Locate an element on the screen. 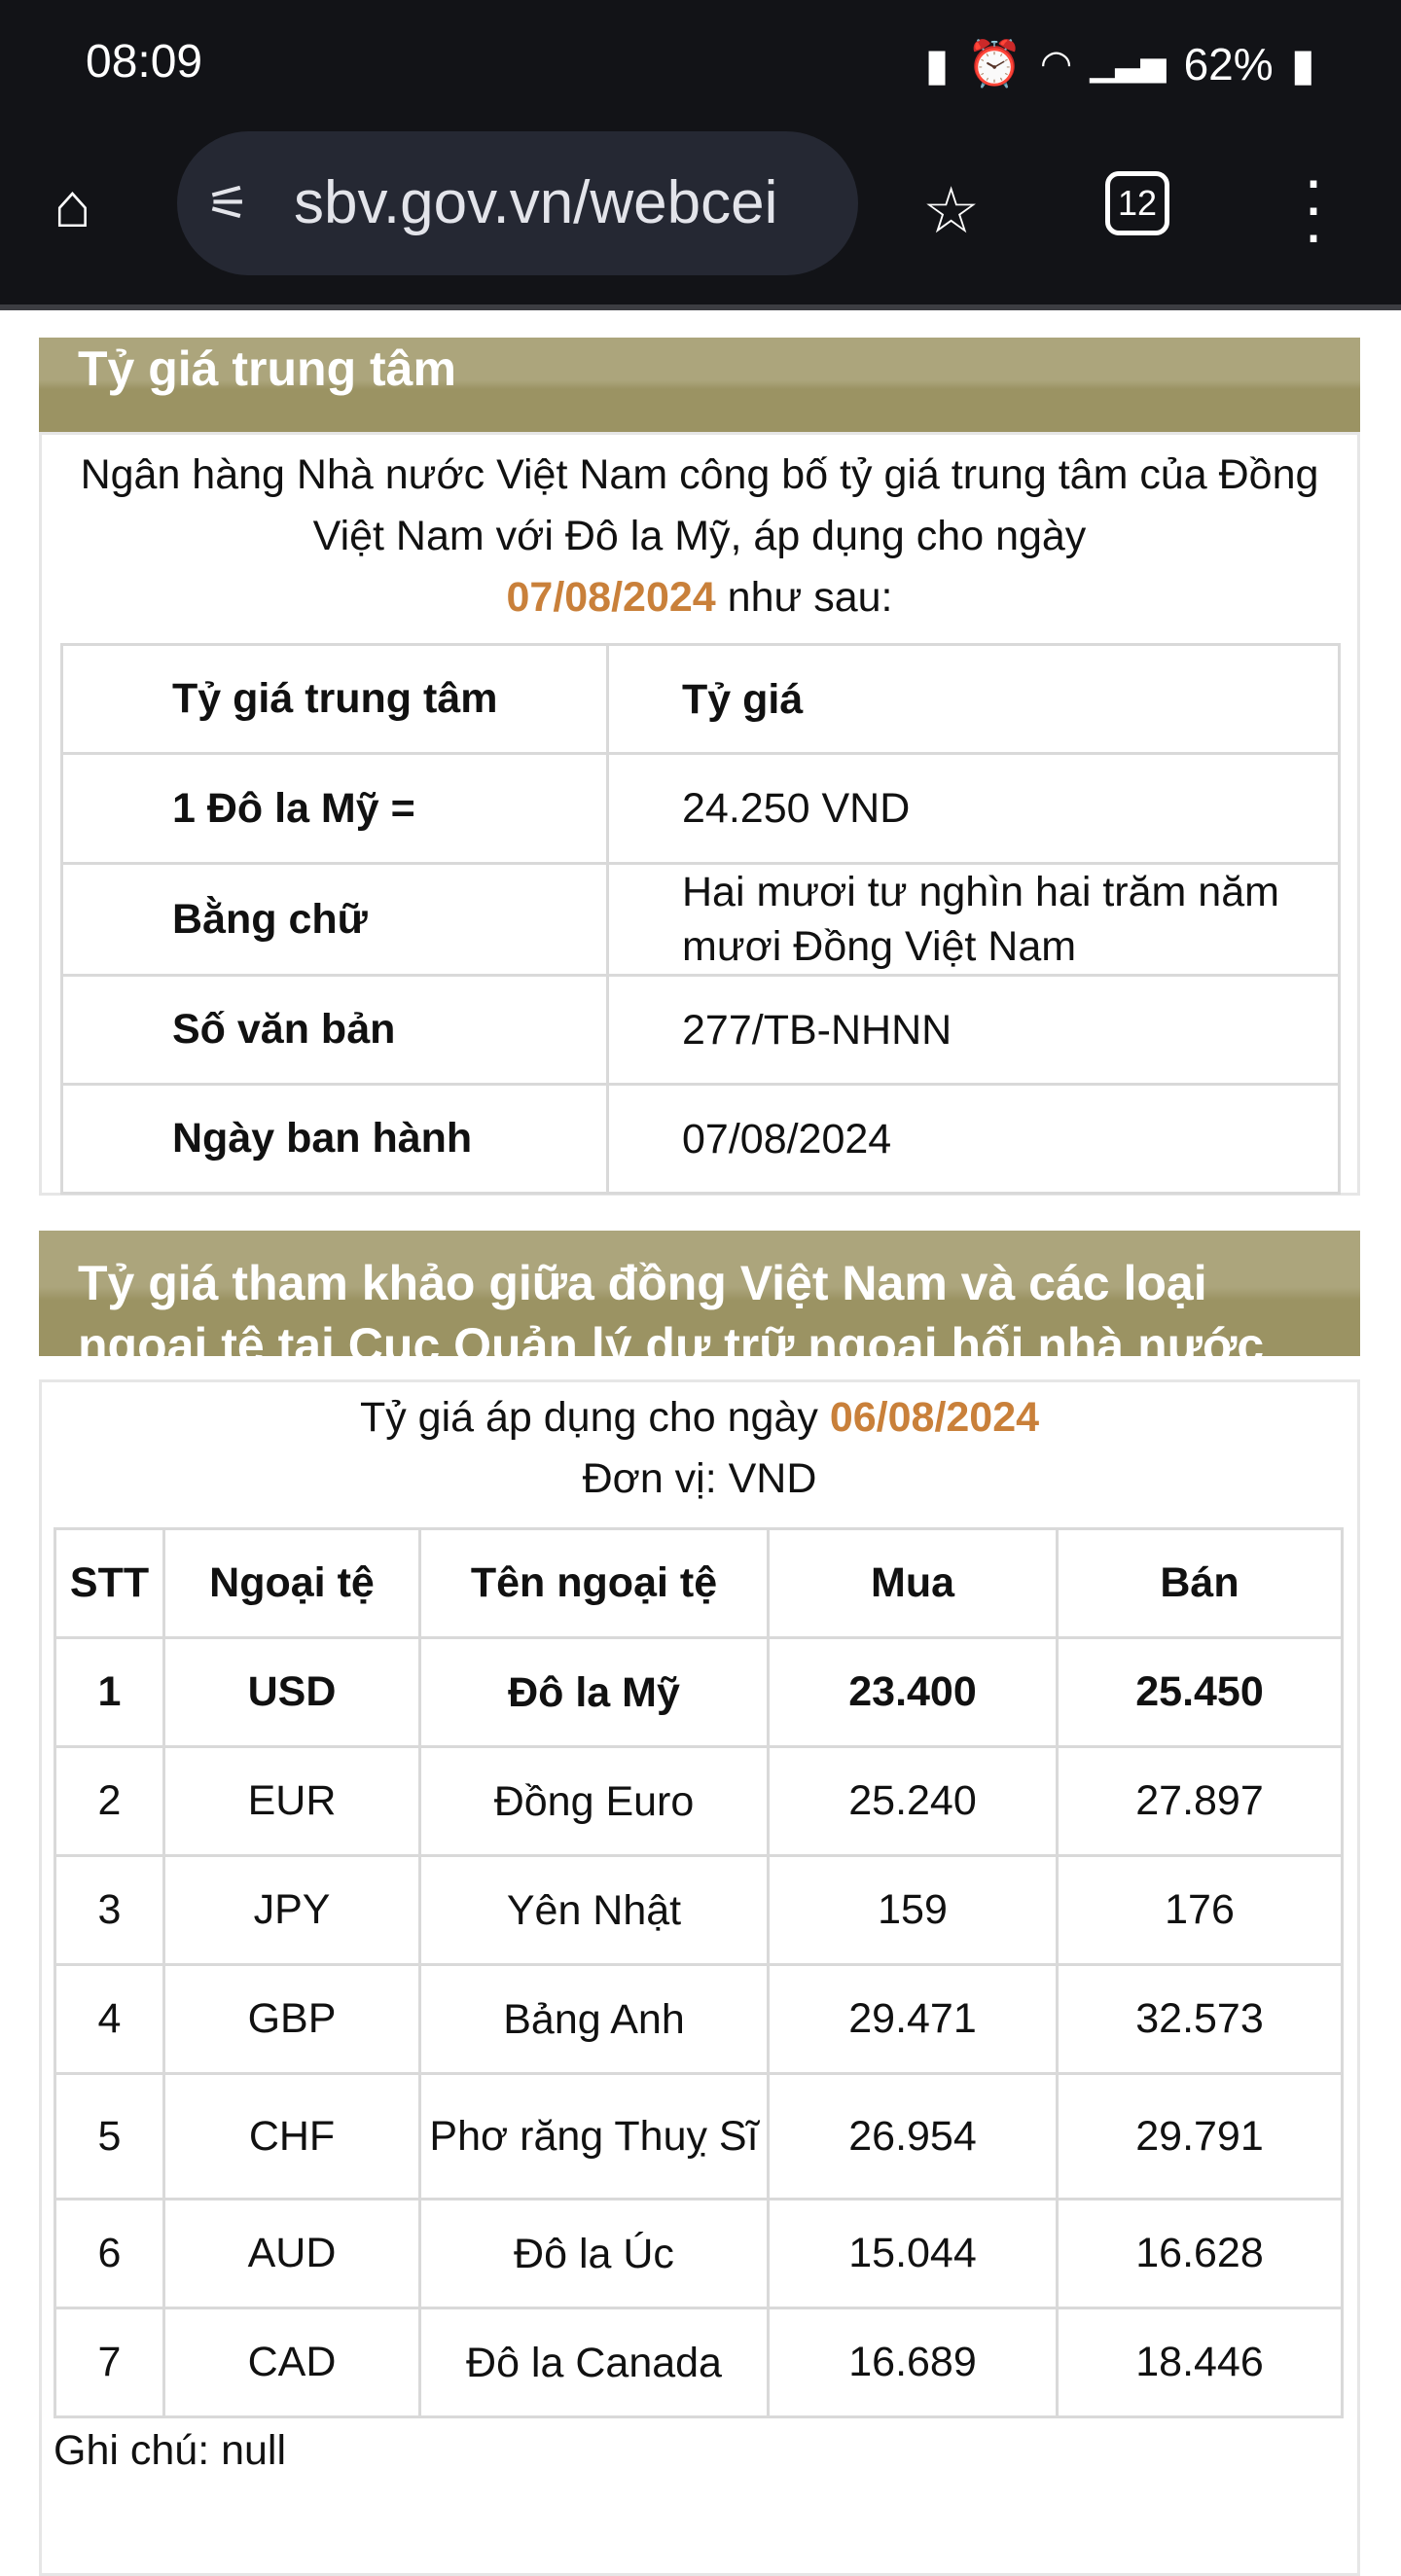  cell: 15.044 is located at coordinates (913, 2253).